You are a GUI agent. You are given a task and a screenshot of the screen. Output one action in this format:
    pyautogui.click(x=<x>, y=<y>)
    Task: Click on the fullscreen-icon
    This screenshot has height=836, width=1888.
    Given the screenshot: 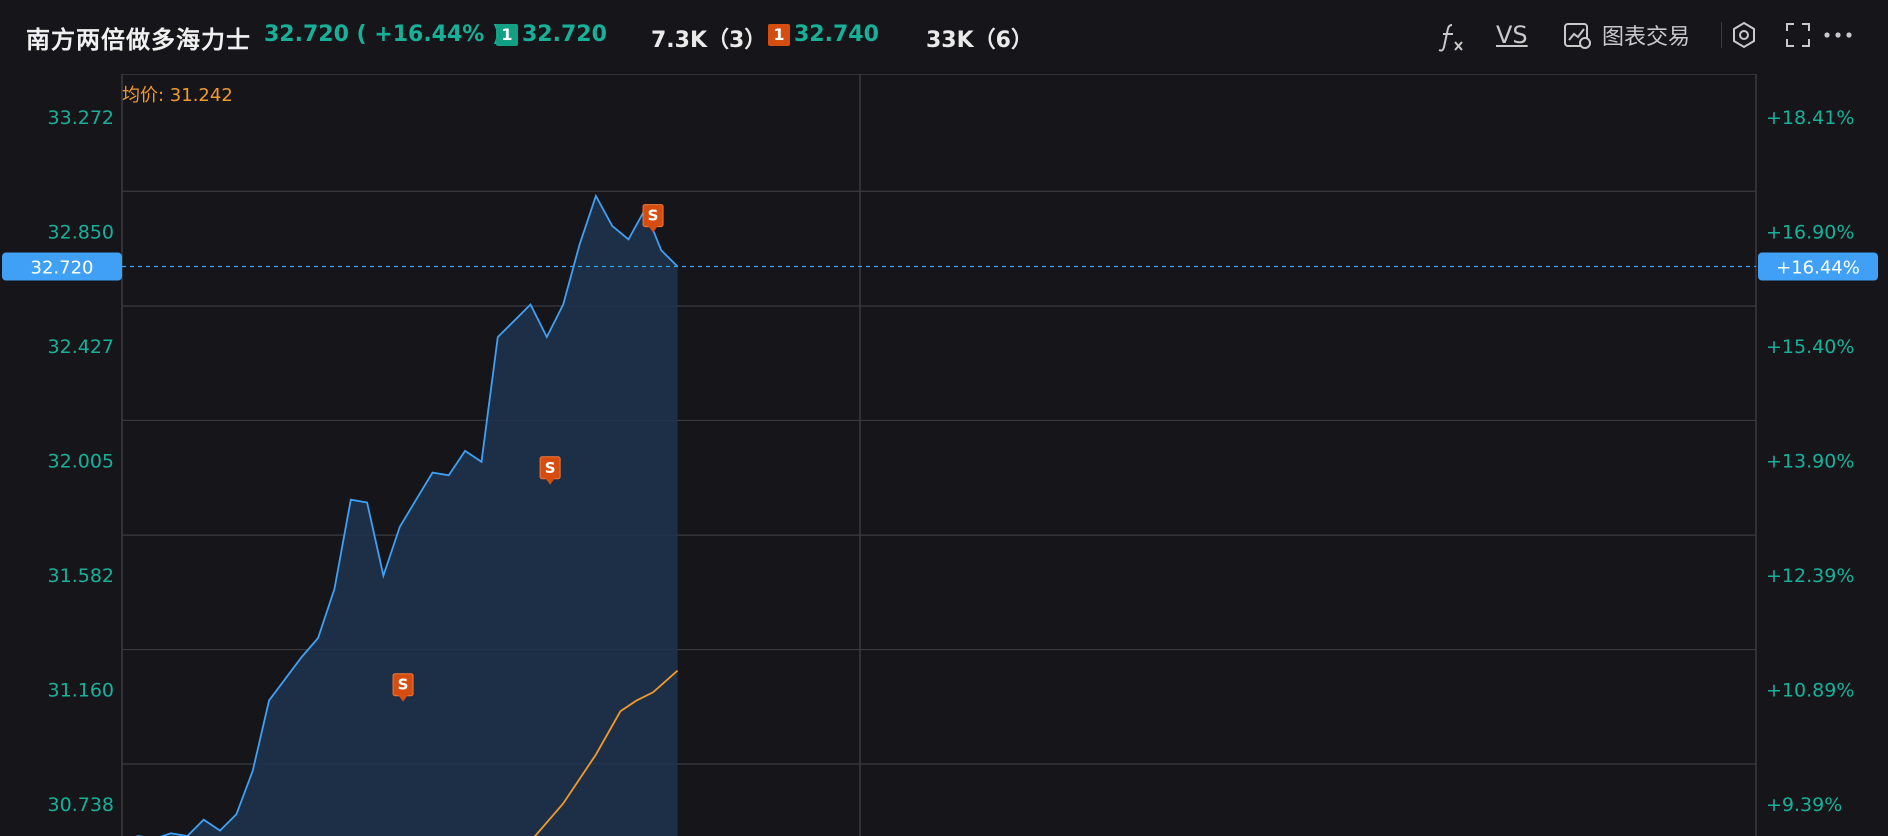 What is the action you would take?
    pyautogui.click(x=1798, y=35)
    